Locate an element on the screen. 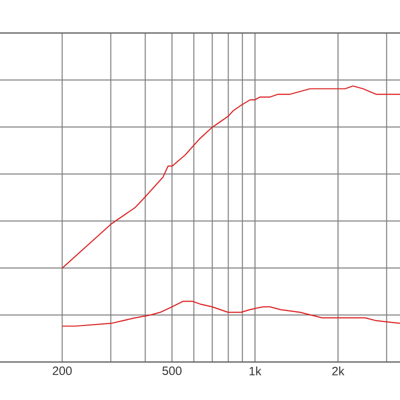 This screenshot has width=400, height=400. x-tick-label: 1k is located at coordinates (256, 371).